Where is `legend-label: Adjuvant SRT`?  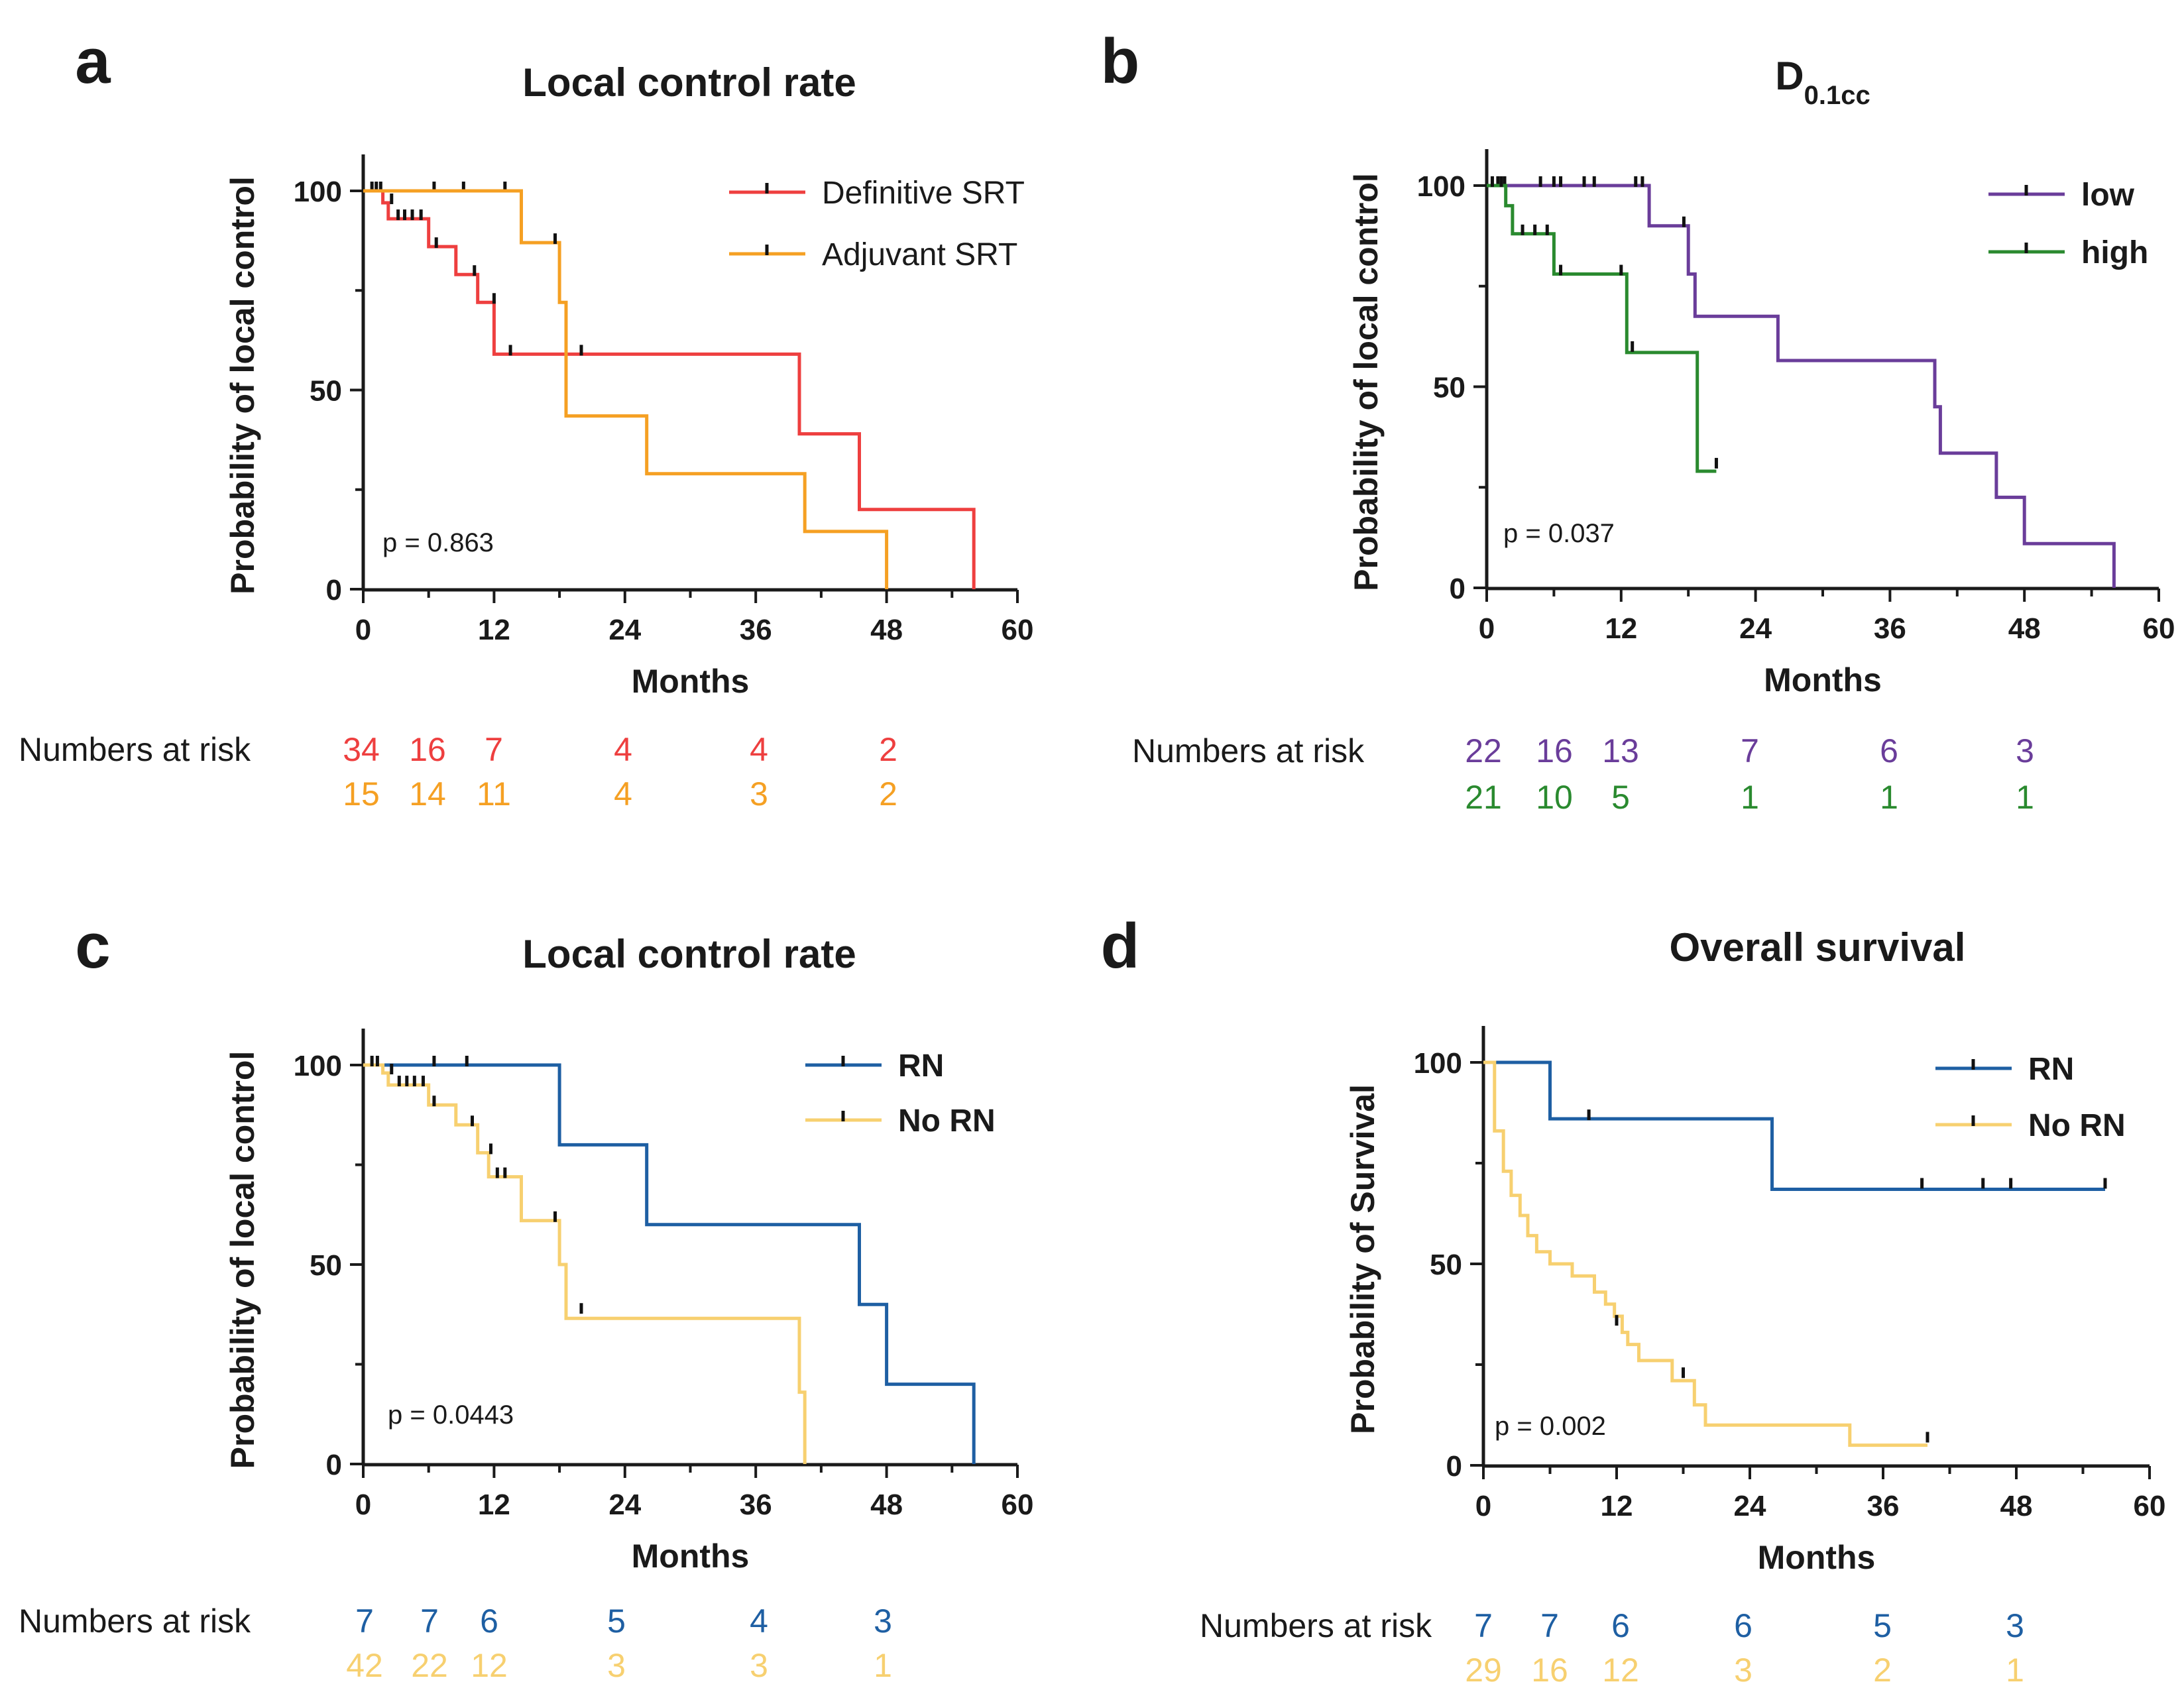
legend-label: Adjuvant SRT is located at coordinates (919, 255).